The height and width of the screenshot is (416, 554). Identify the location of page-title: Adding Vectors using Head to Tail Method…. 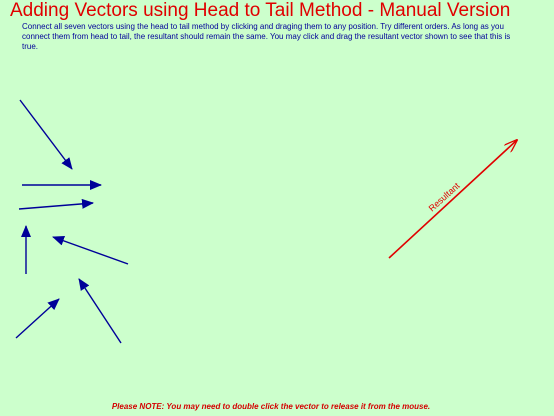
(260, 10).